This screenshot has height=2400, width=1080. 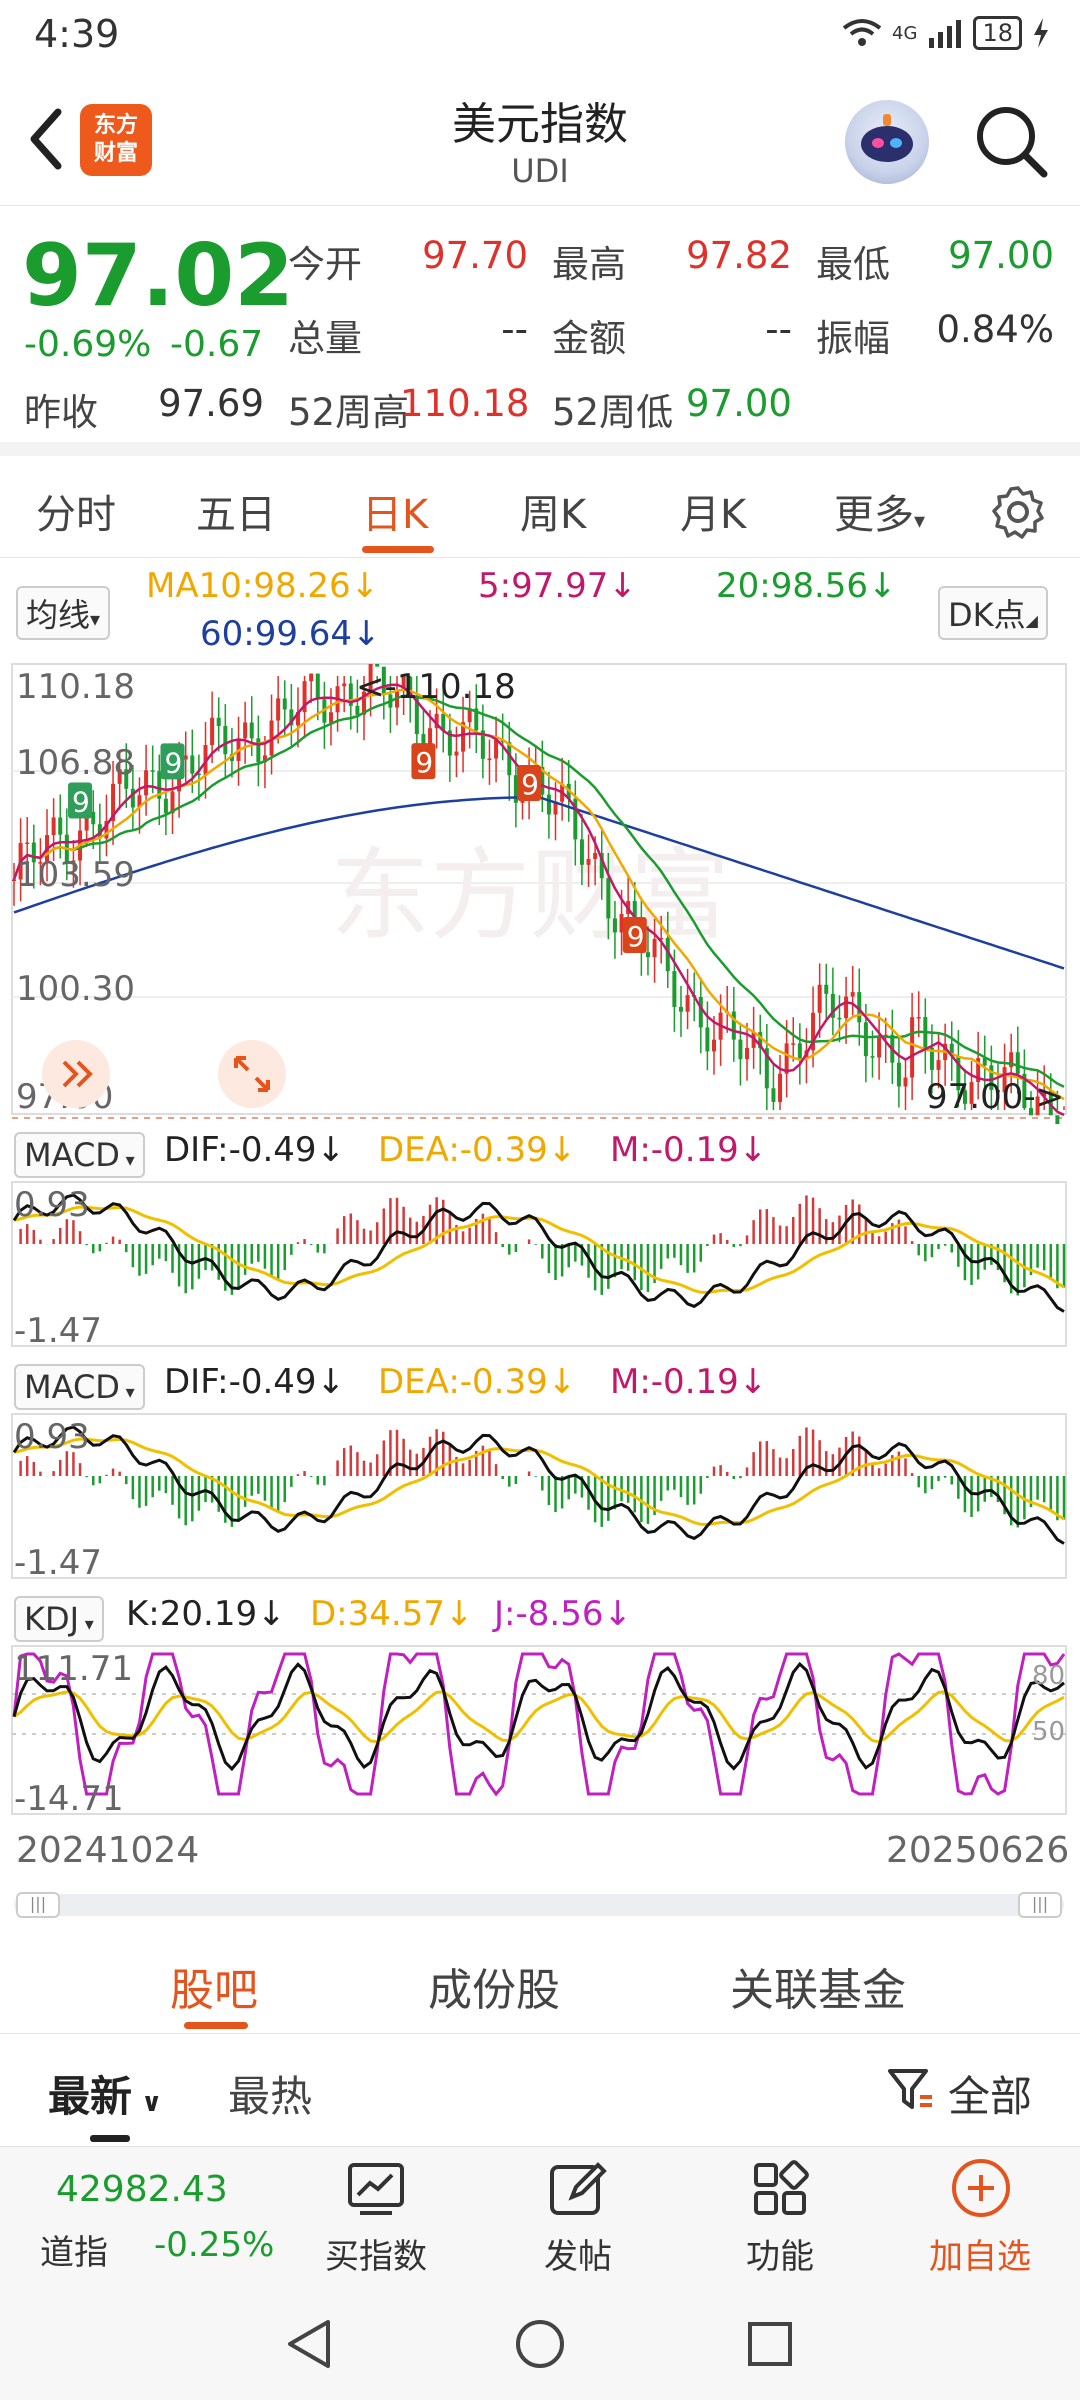 I want to click on tab-intraday: 分时, so click(x=76, y=515).